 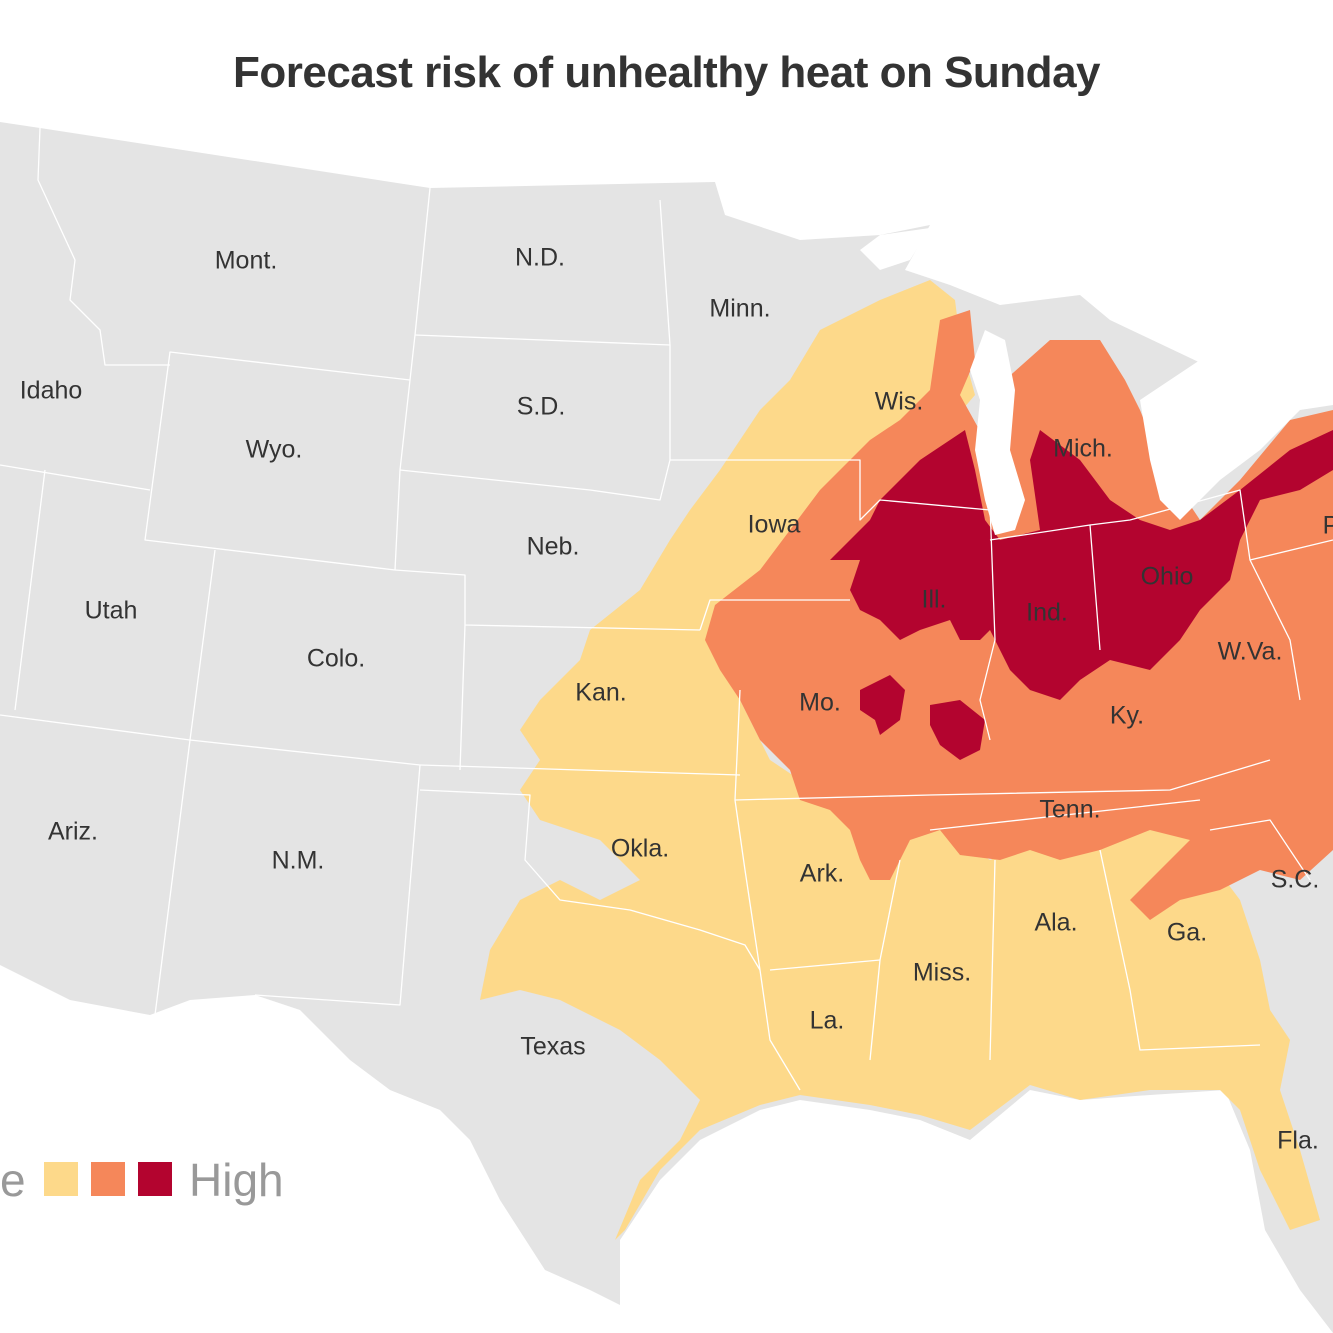 What do you see at coordinates (246, 261) in the screenshot?
I see `state-label-mont: Mont.` at bounding box center [246, 261].